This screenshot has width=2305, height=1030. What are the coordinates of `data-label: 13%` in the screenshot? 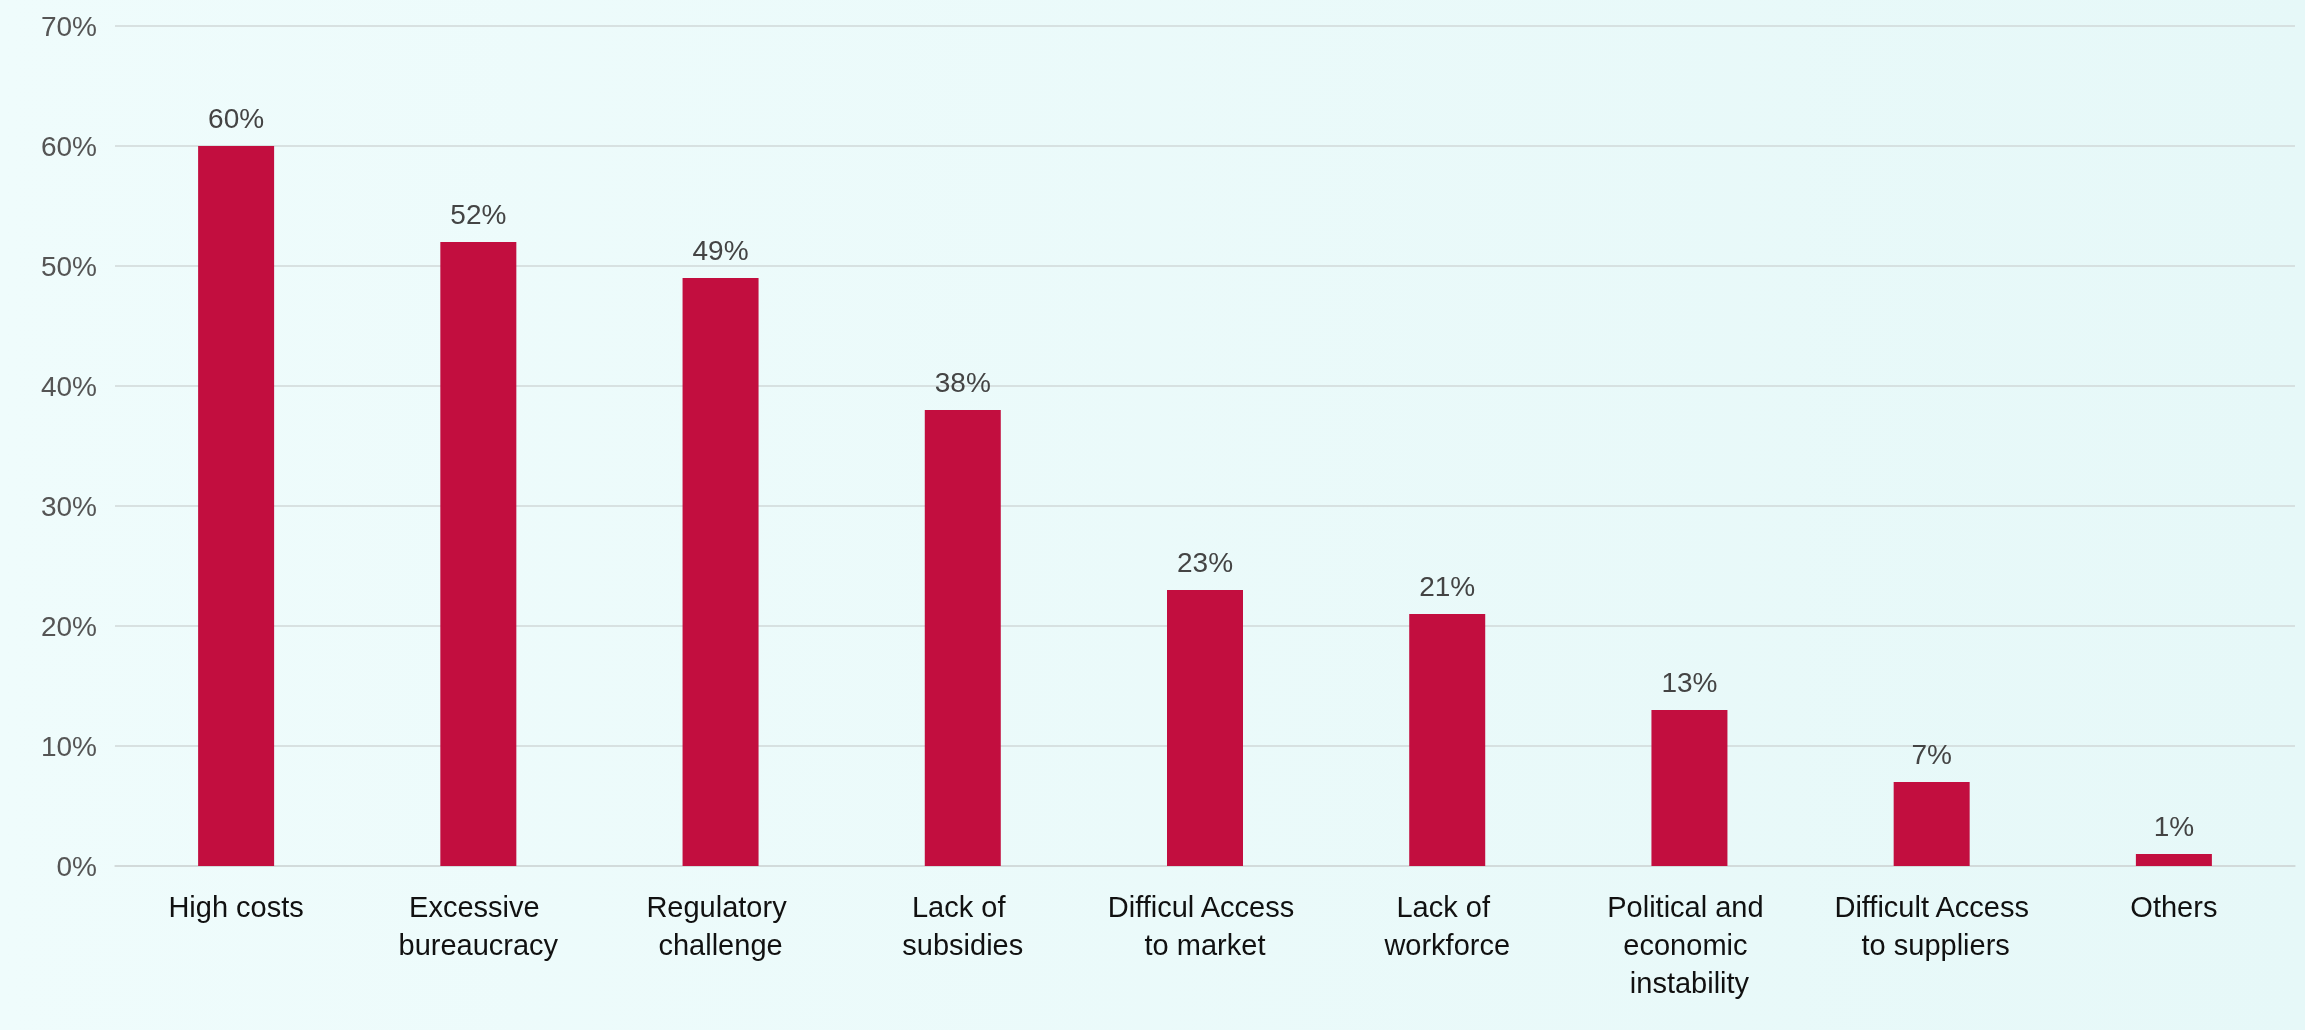 It's located at (1689, 682).